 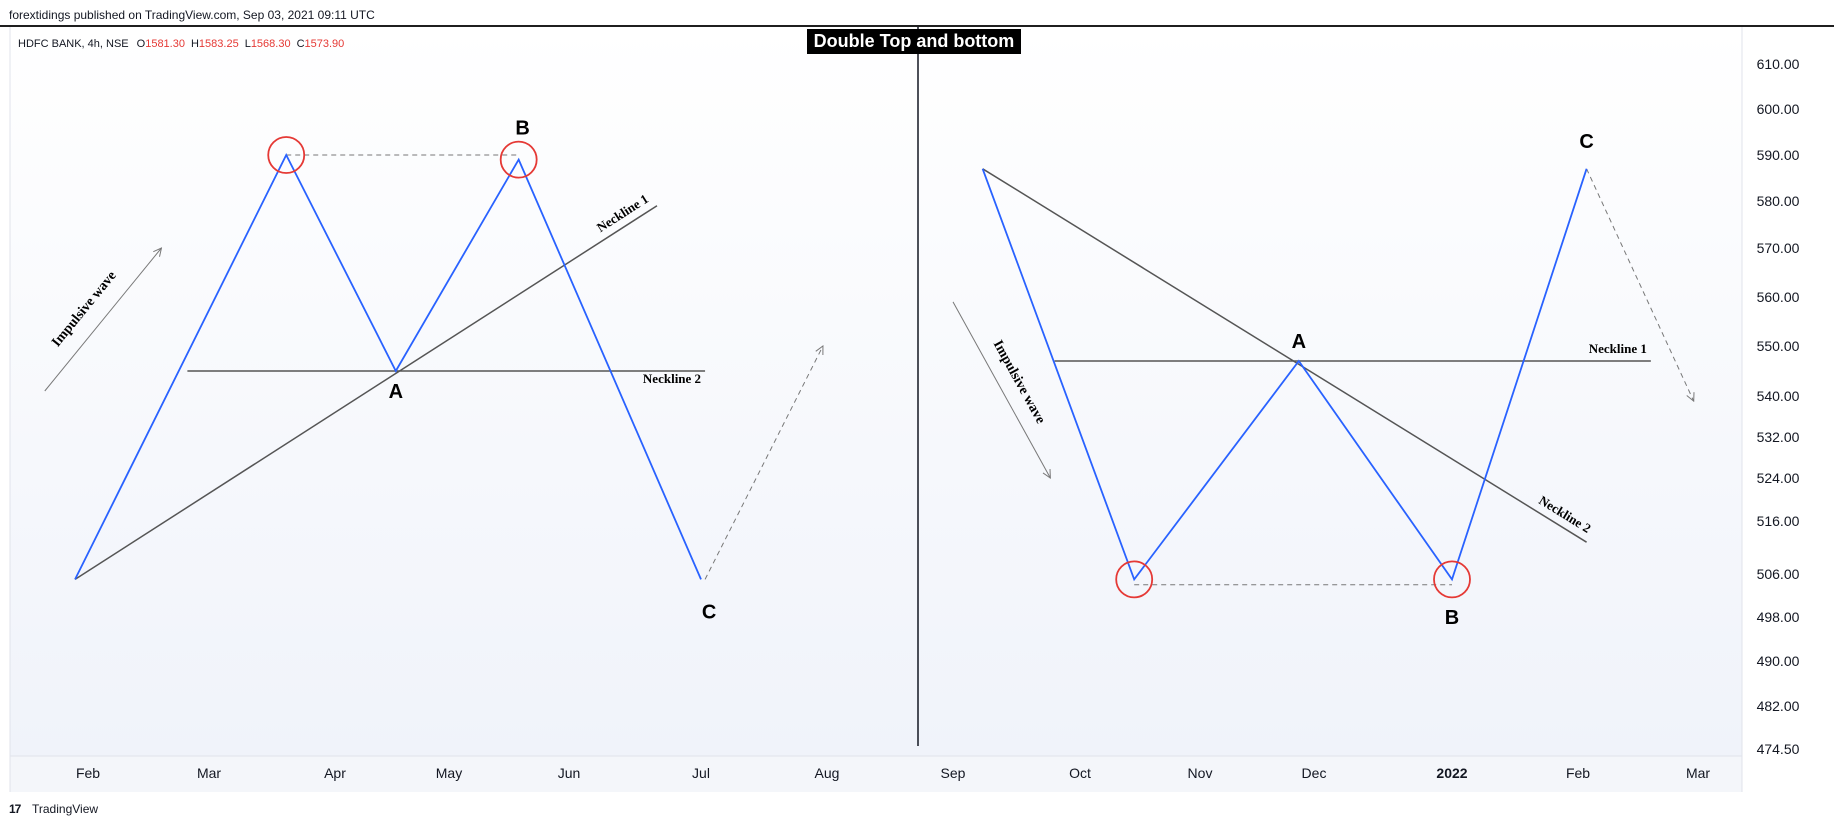 I want to click on x-tick-label: Apr, so click(x=335, y=773).